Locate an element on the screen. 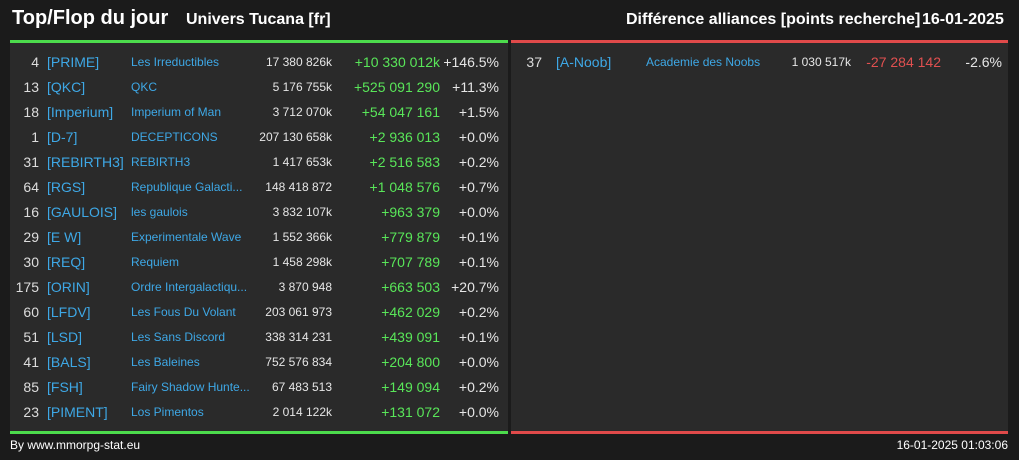  alliance-rank: 64 is located at coordinates (31, 187).